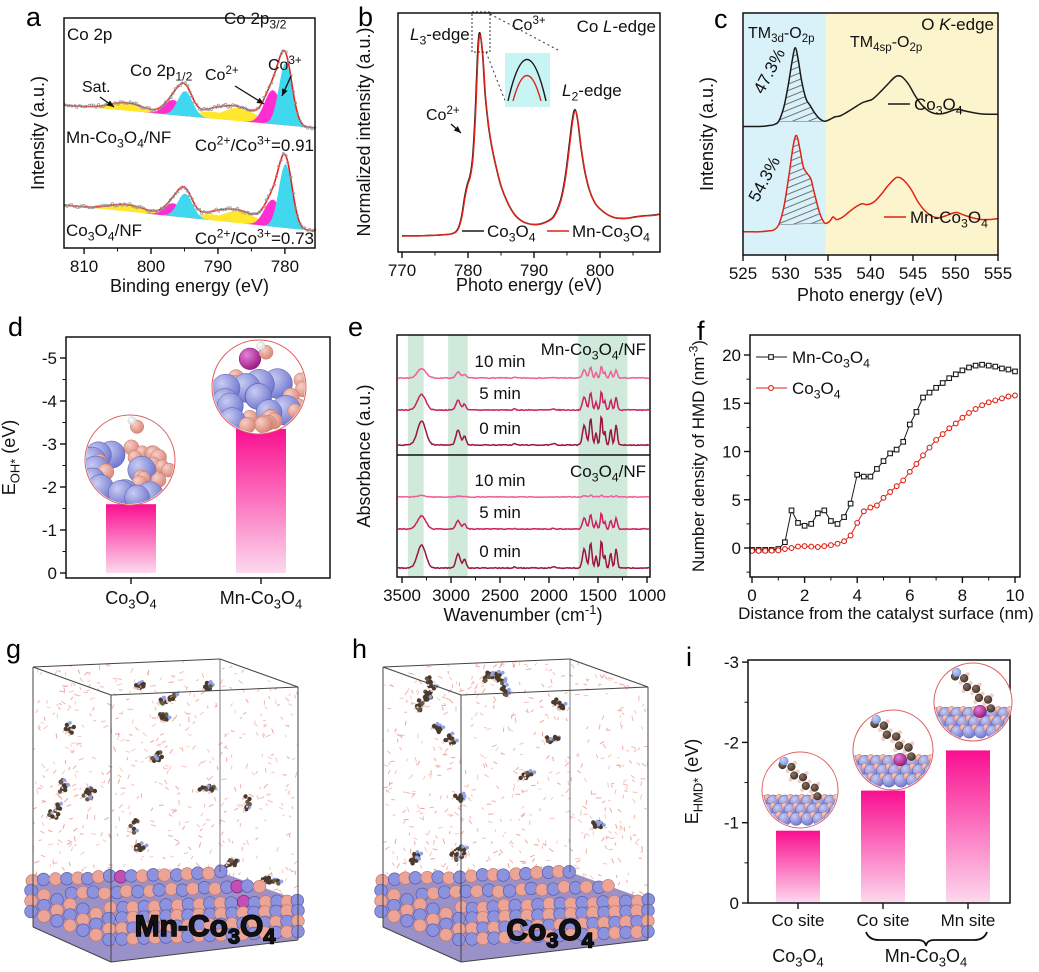 The width and height of the screenshot is (1039, 972). Describe the element at coordinates (913, 273) in the screenshot. I see `svg-text: 545` at that location.